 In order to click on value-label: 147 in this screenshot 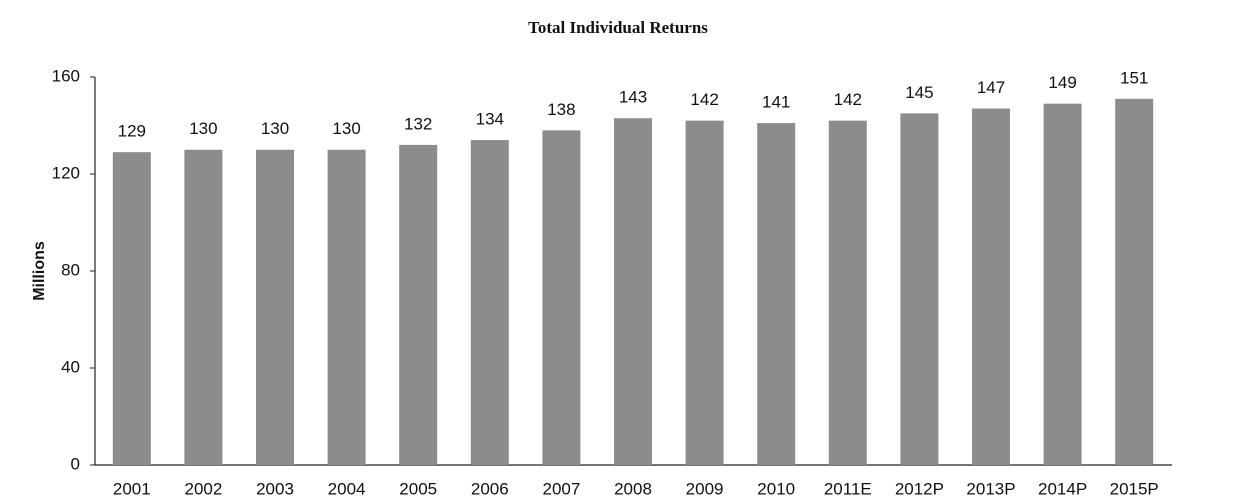, I will do `click(991, 87)`.